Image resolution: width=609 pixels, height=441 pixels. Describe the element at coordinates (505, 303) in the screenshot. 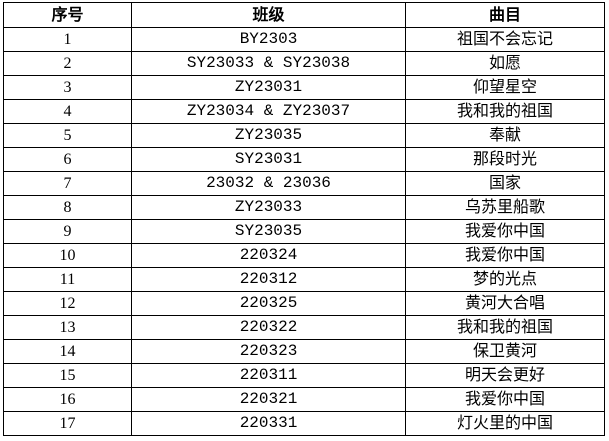

I see `song-cell: 黄河大合唱` at that location.